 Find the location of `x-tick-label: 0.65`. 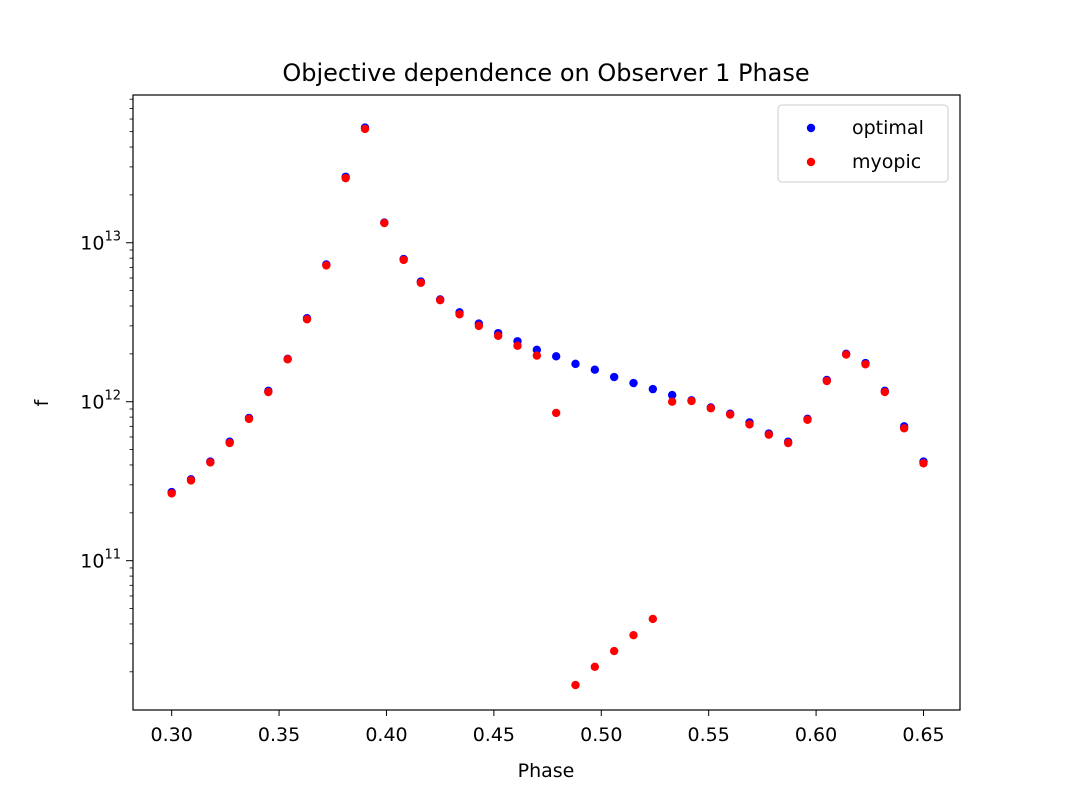

x-tick-label: 0.65 is located at coordinates (923, 735).